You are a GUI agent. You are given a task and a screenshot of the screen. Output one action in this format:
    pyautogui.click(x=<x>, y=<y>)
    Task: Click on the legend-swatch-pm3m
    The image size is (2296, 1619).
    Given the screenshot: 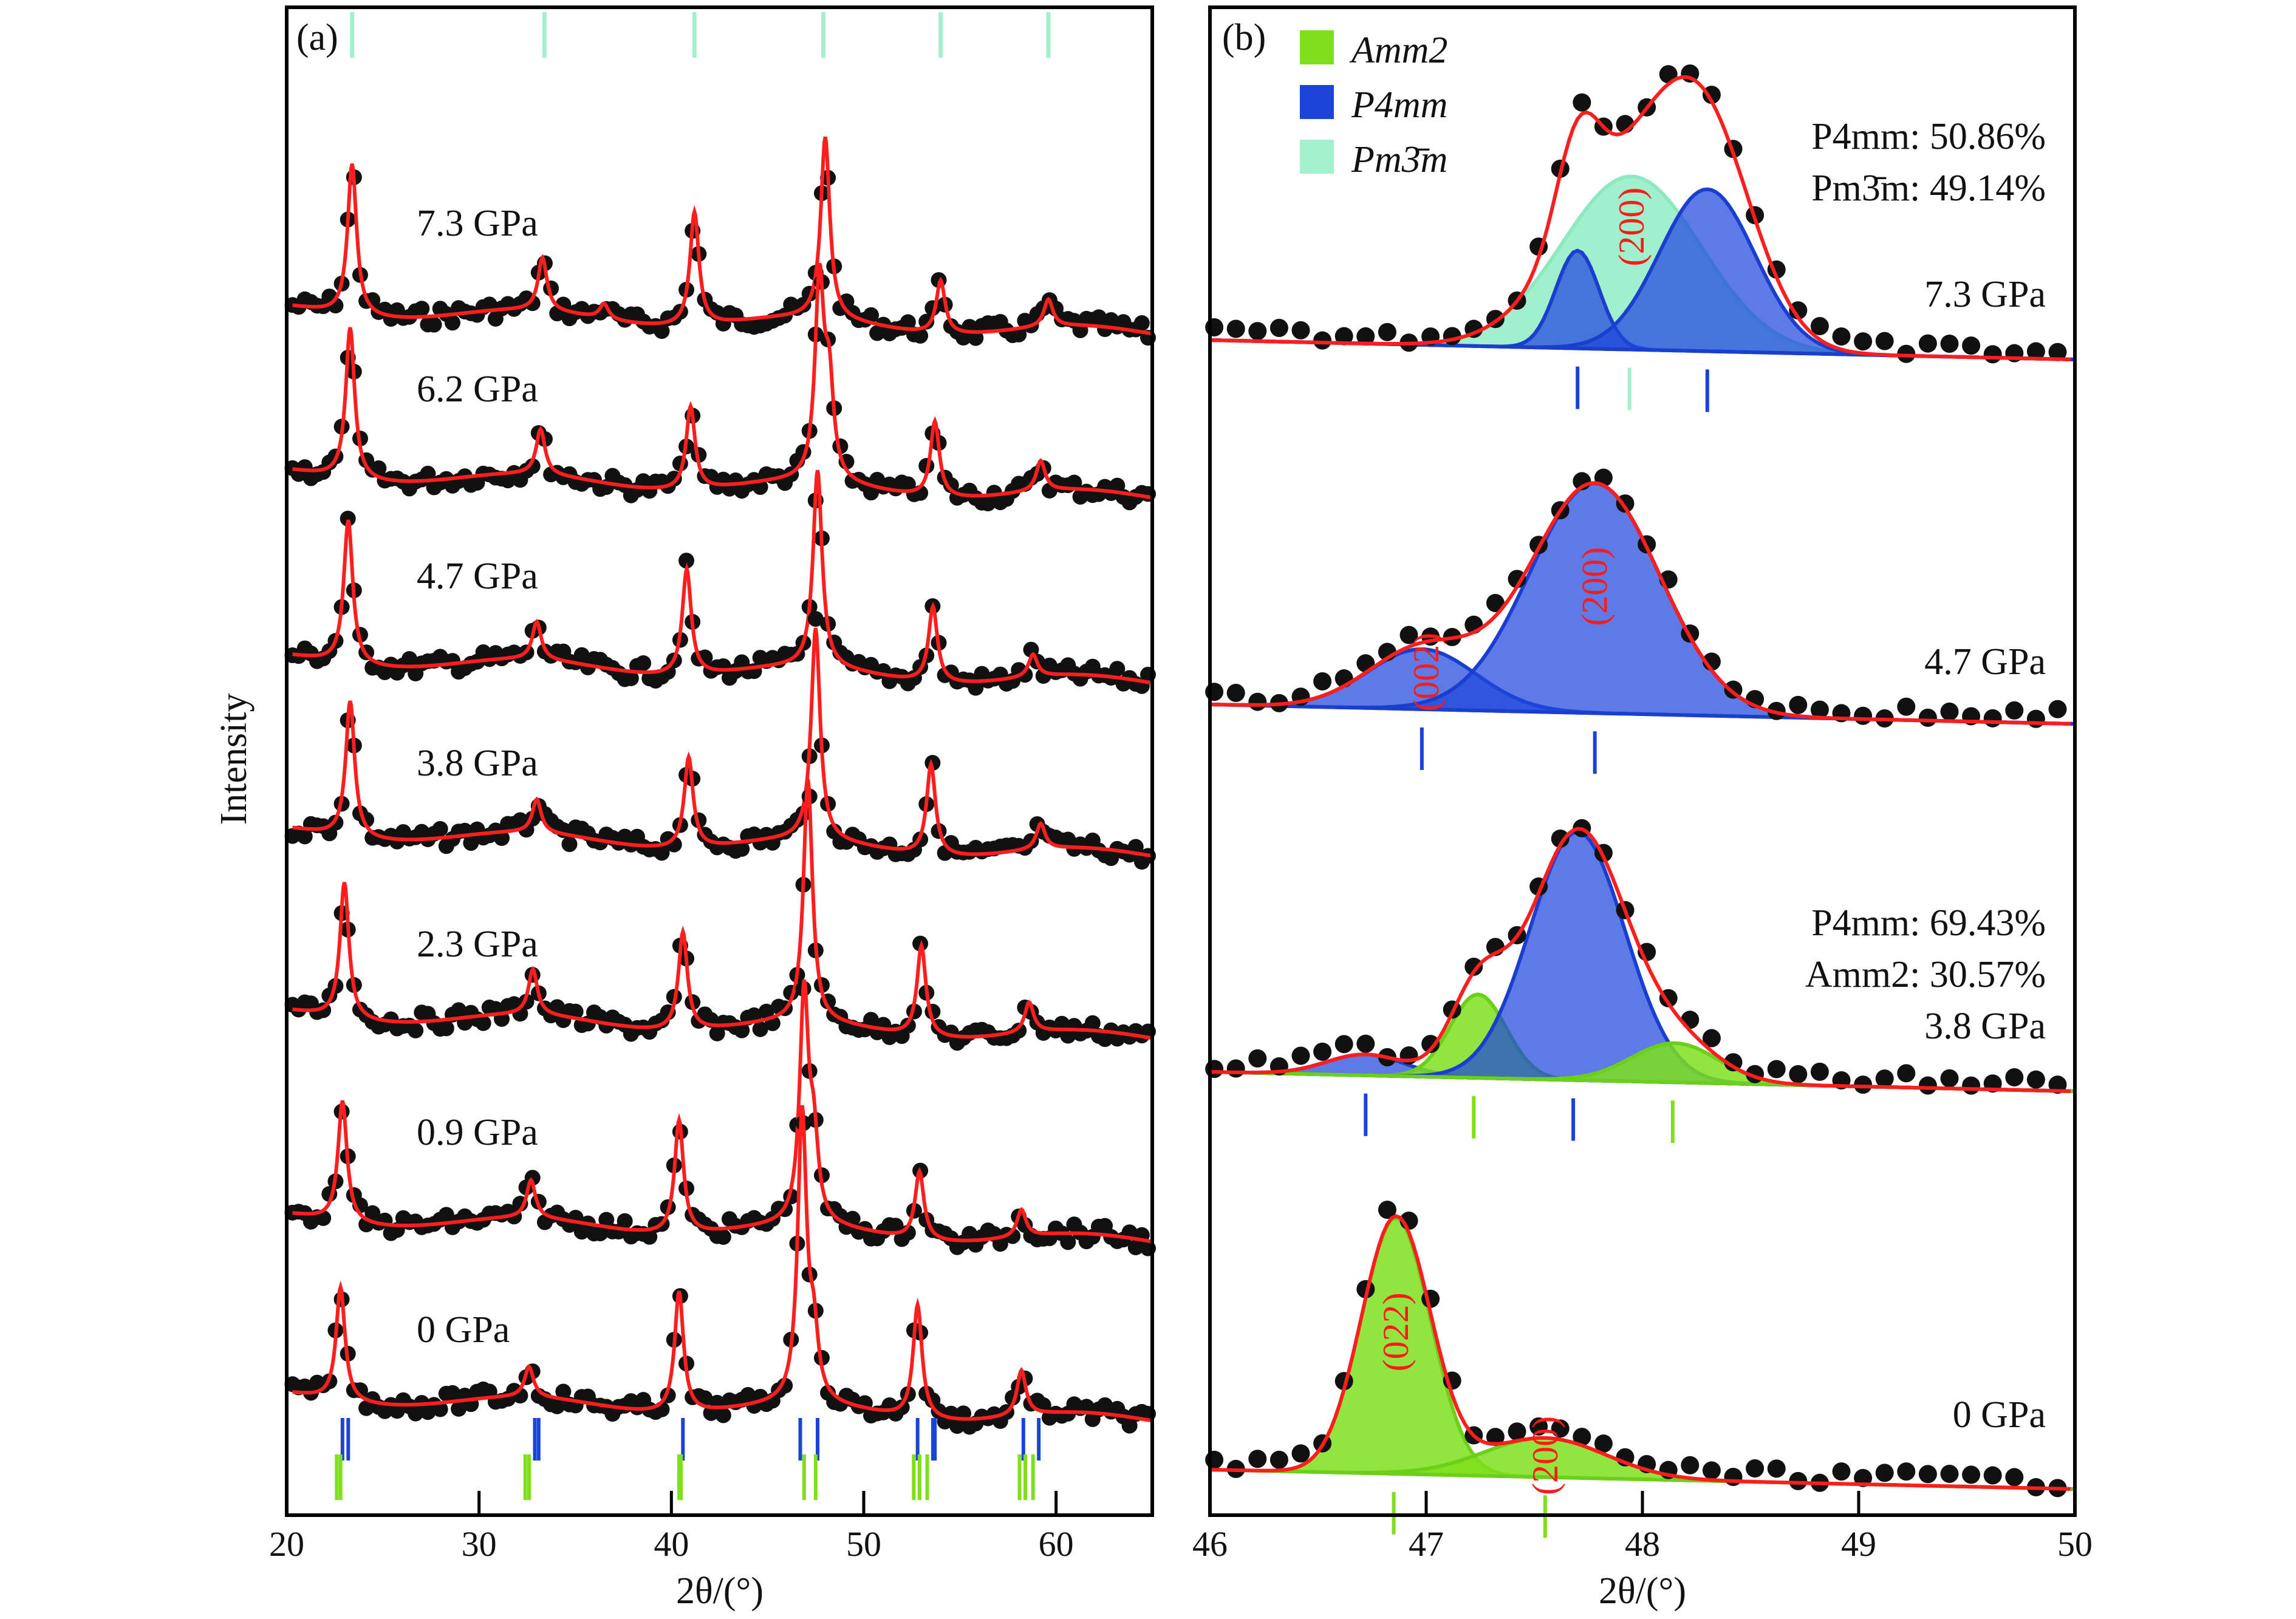 What is the action you would take?
    pyautogui.click(x=1317, y=157)
    